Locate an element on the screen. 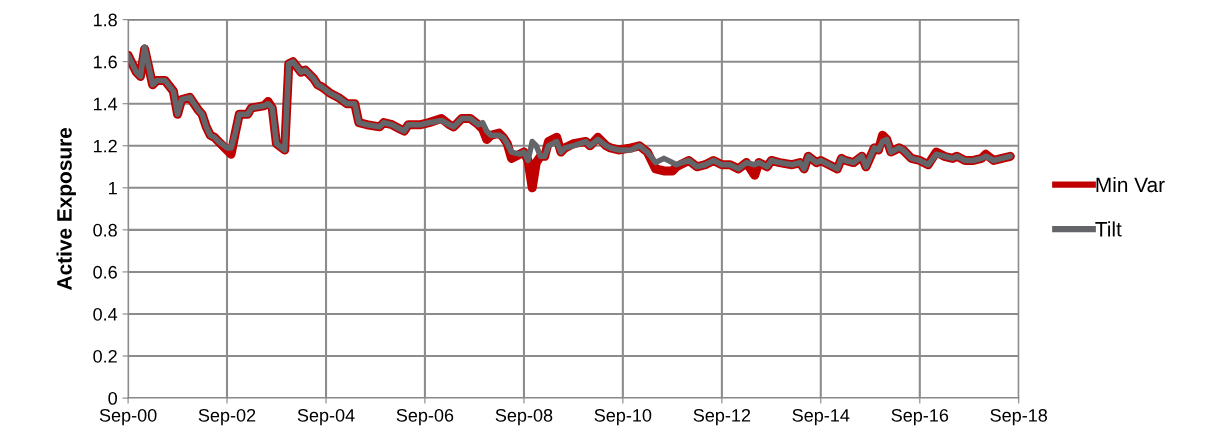  y-tick-label: 1.8 is located at coordinates (105, 20).